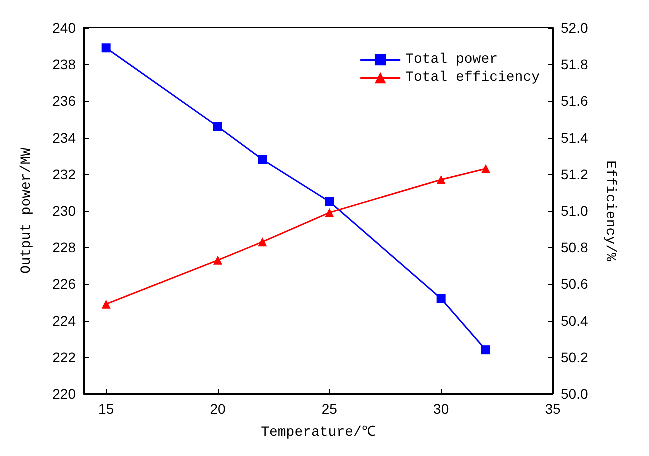 The image size is (649, 456). Describe the element at coordinates (452, 60) in the screenshot. I see `legend-label: Total power` at that location.